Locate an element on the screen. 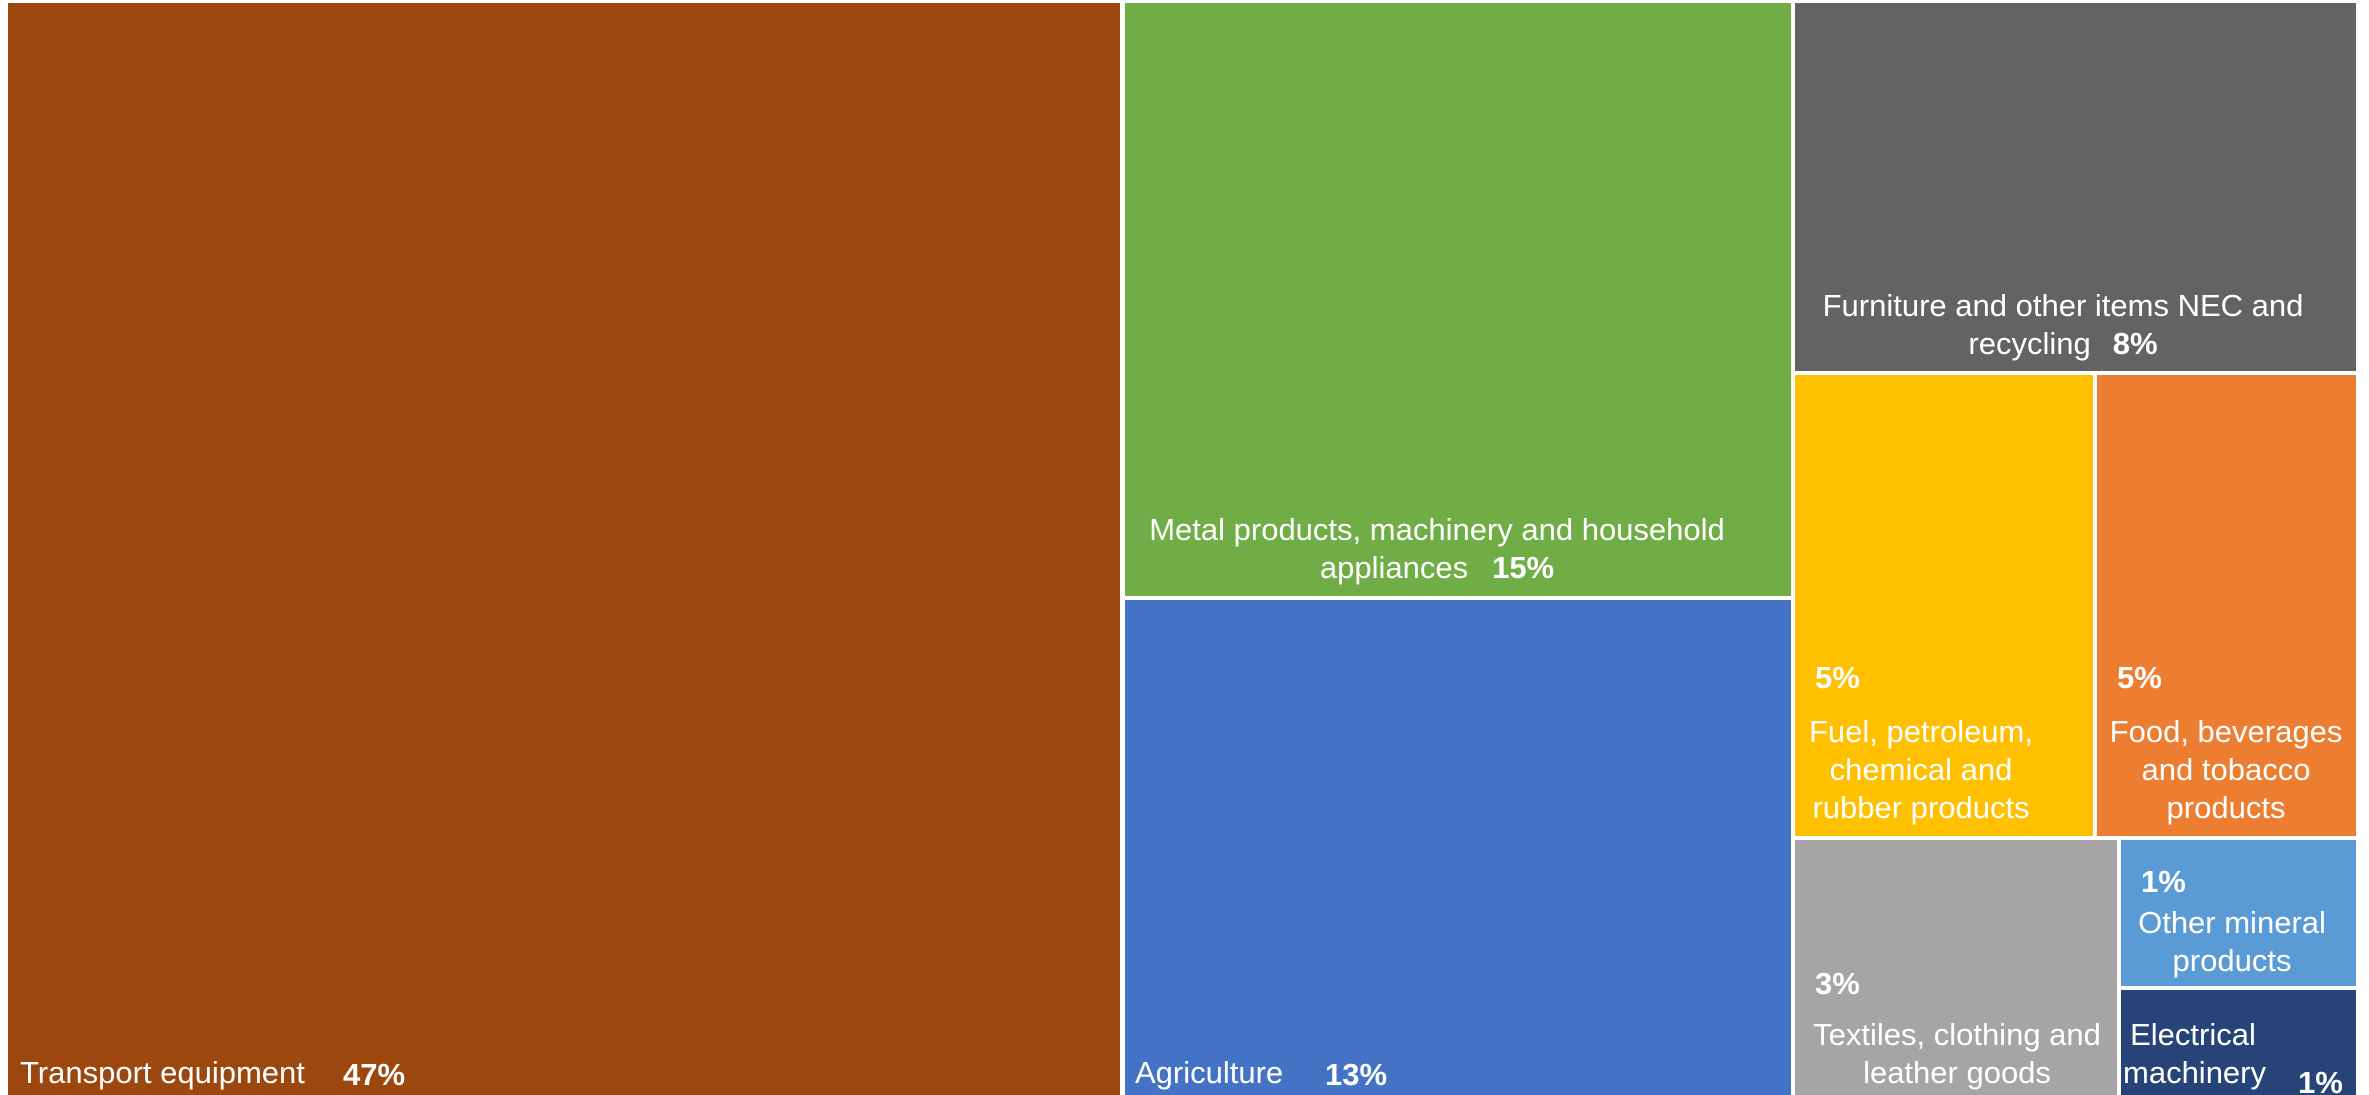  tile-label: Food, beverages and tobacco products is located at coordinates (2226, 769).